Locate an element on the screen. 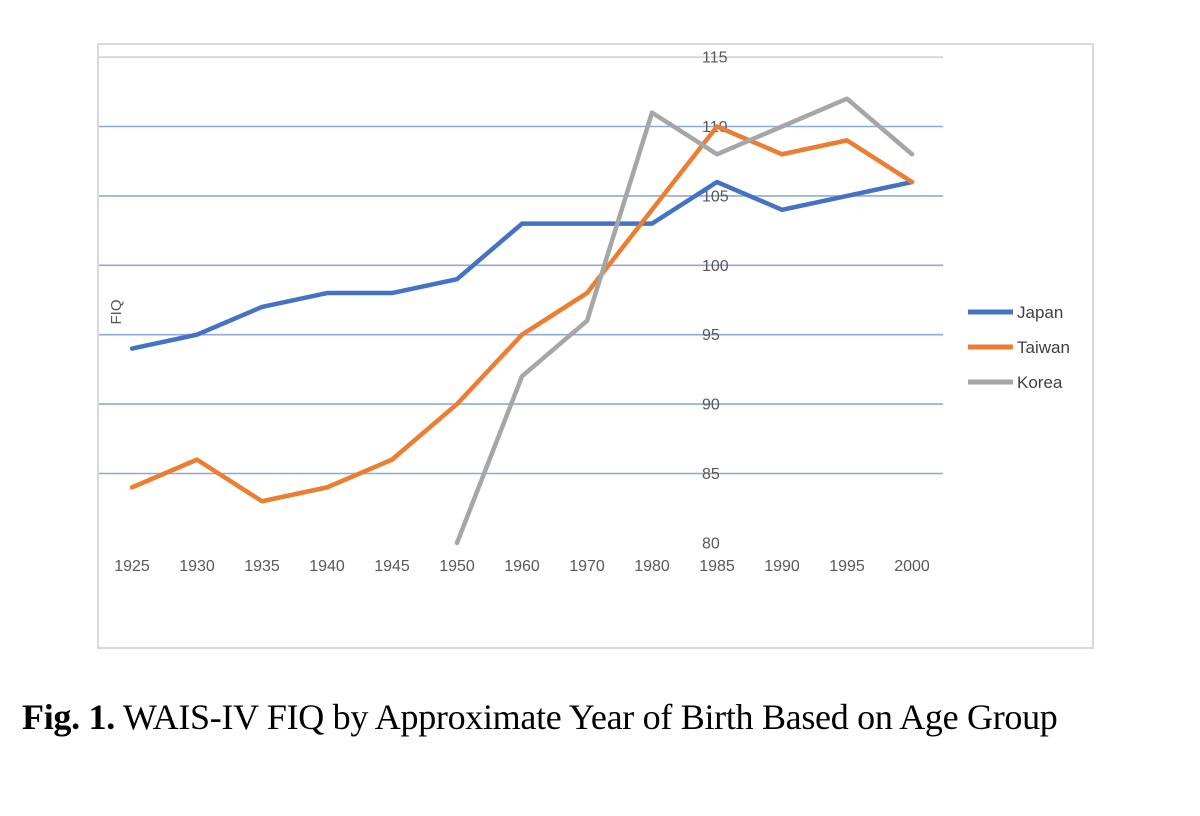  y-tick-label: 105 is located at coordinates (715, 196).